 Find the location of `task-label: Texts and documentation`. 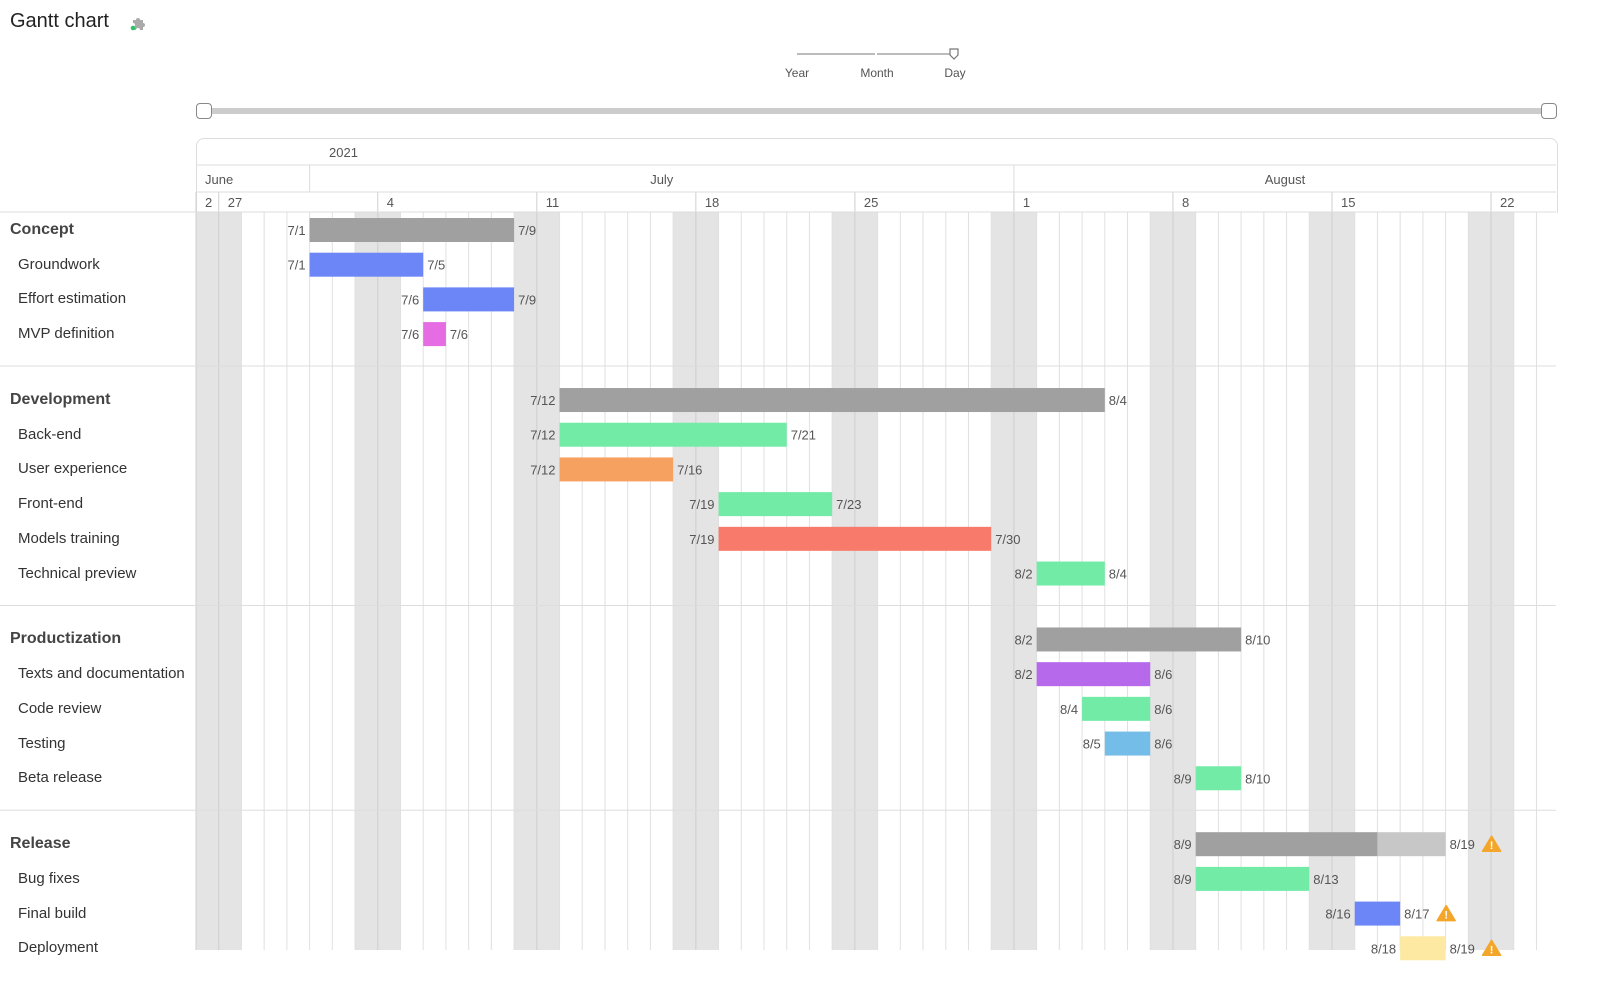

task-label: Texts and documentation is located at coordinates (101, 674).